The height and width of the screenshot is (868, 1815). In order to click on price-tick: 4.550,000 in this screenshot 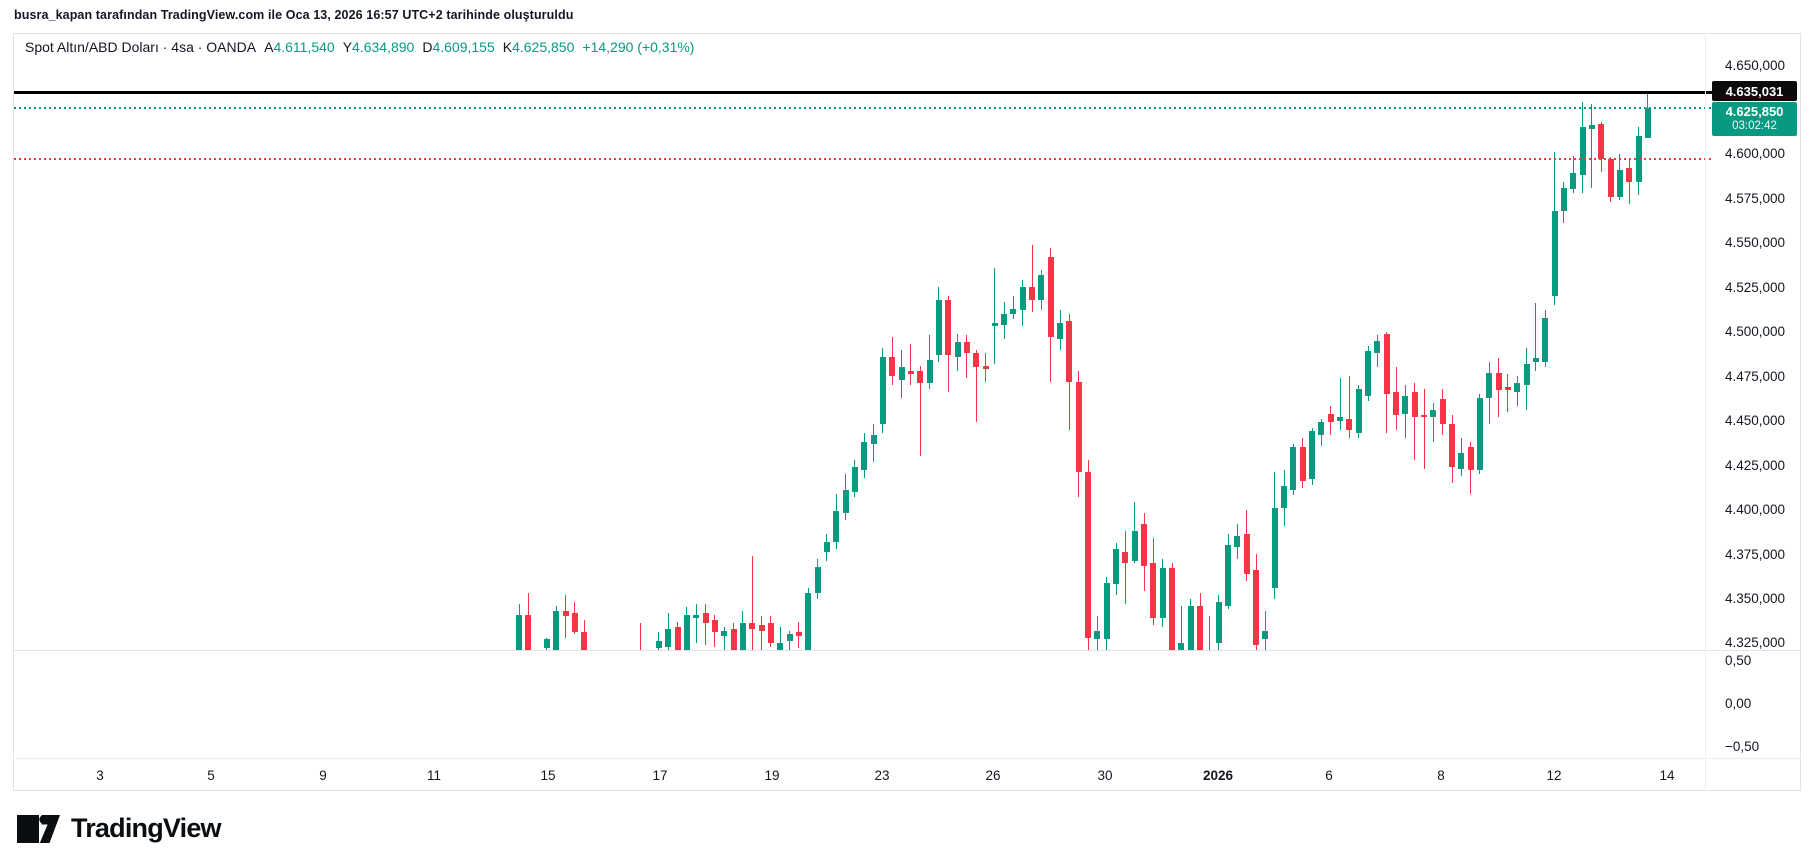, I will do `click(1755, 243)`.